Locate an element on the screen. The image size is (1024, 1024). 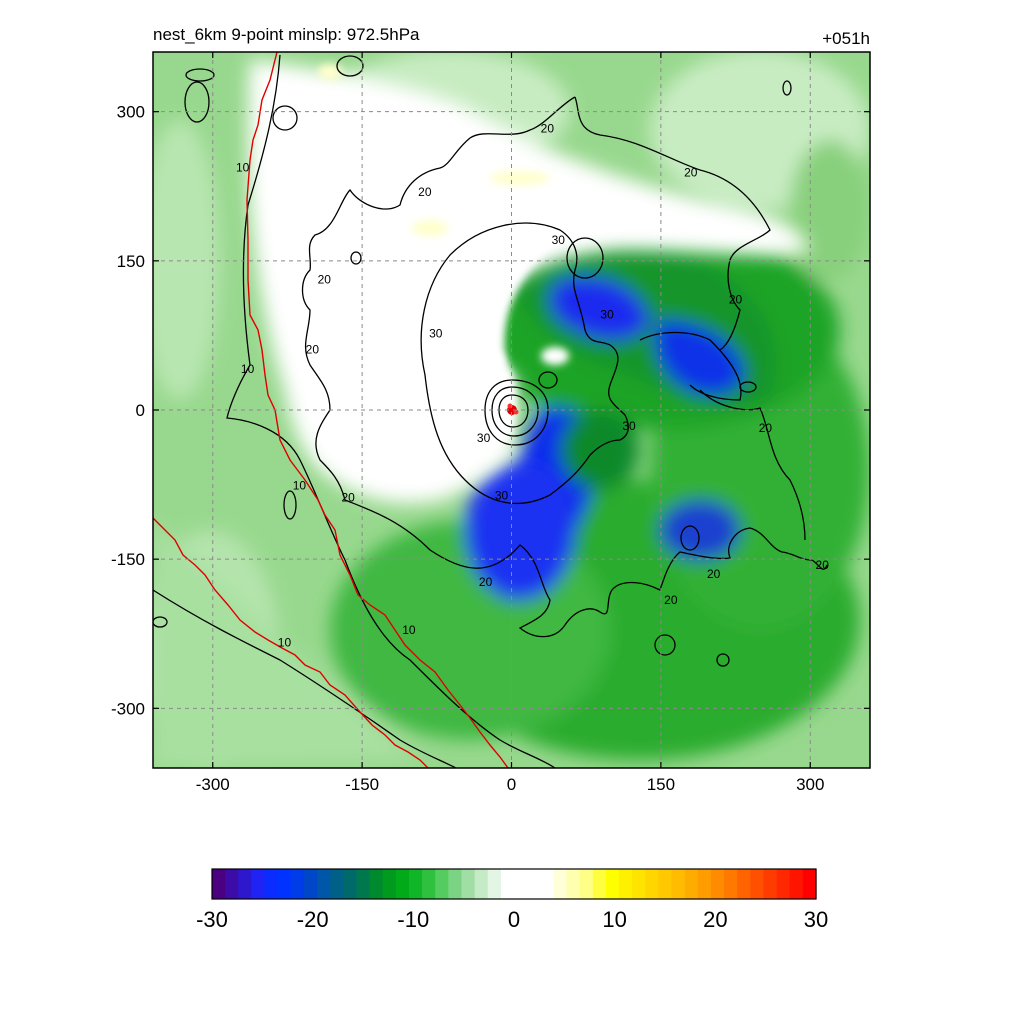
coastline-west is located at coordinates (291, 642).